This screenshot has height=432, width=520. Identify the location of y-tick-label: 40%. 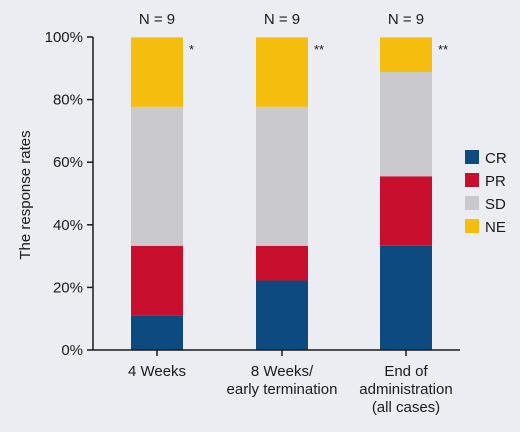
(68, 225).